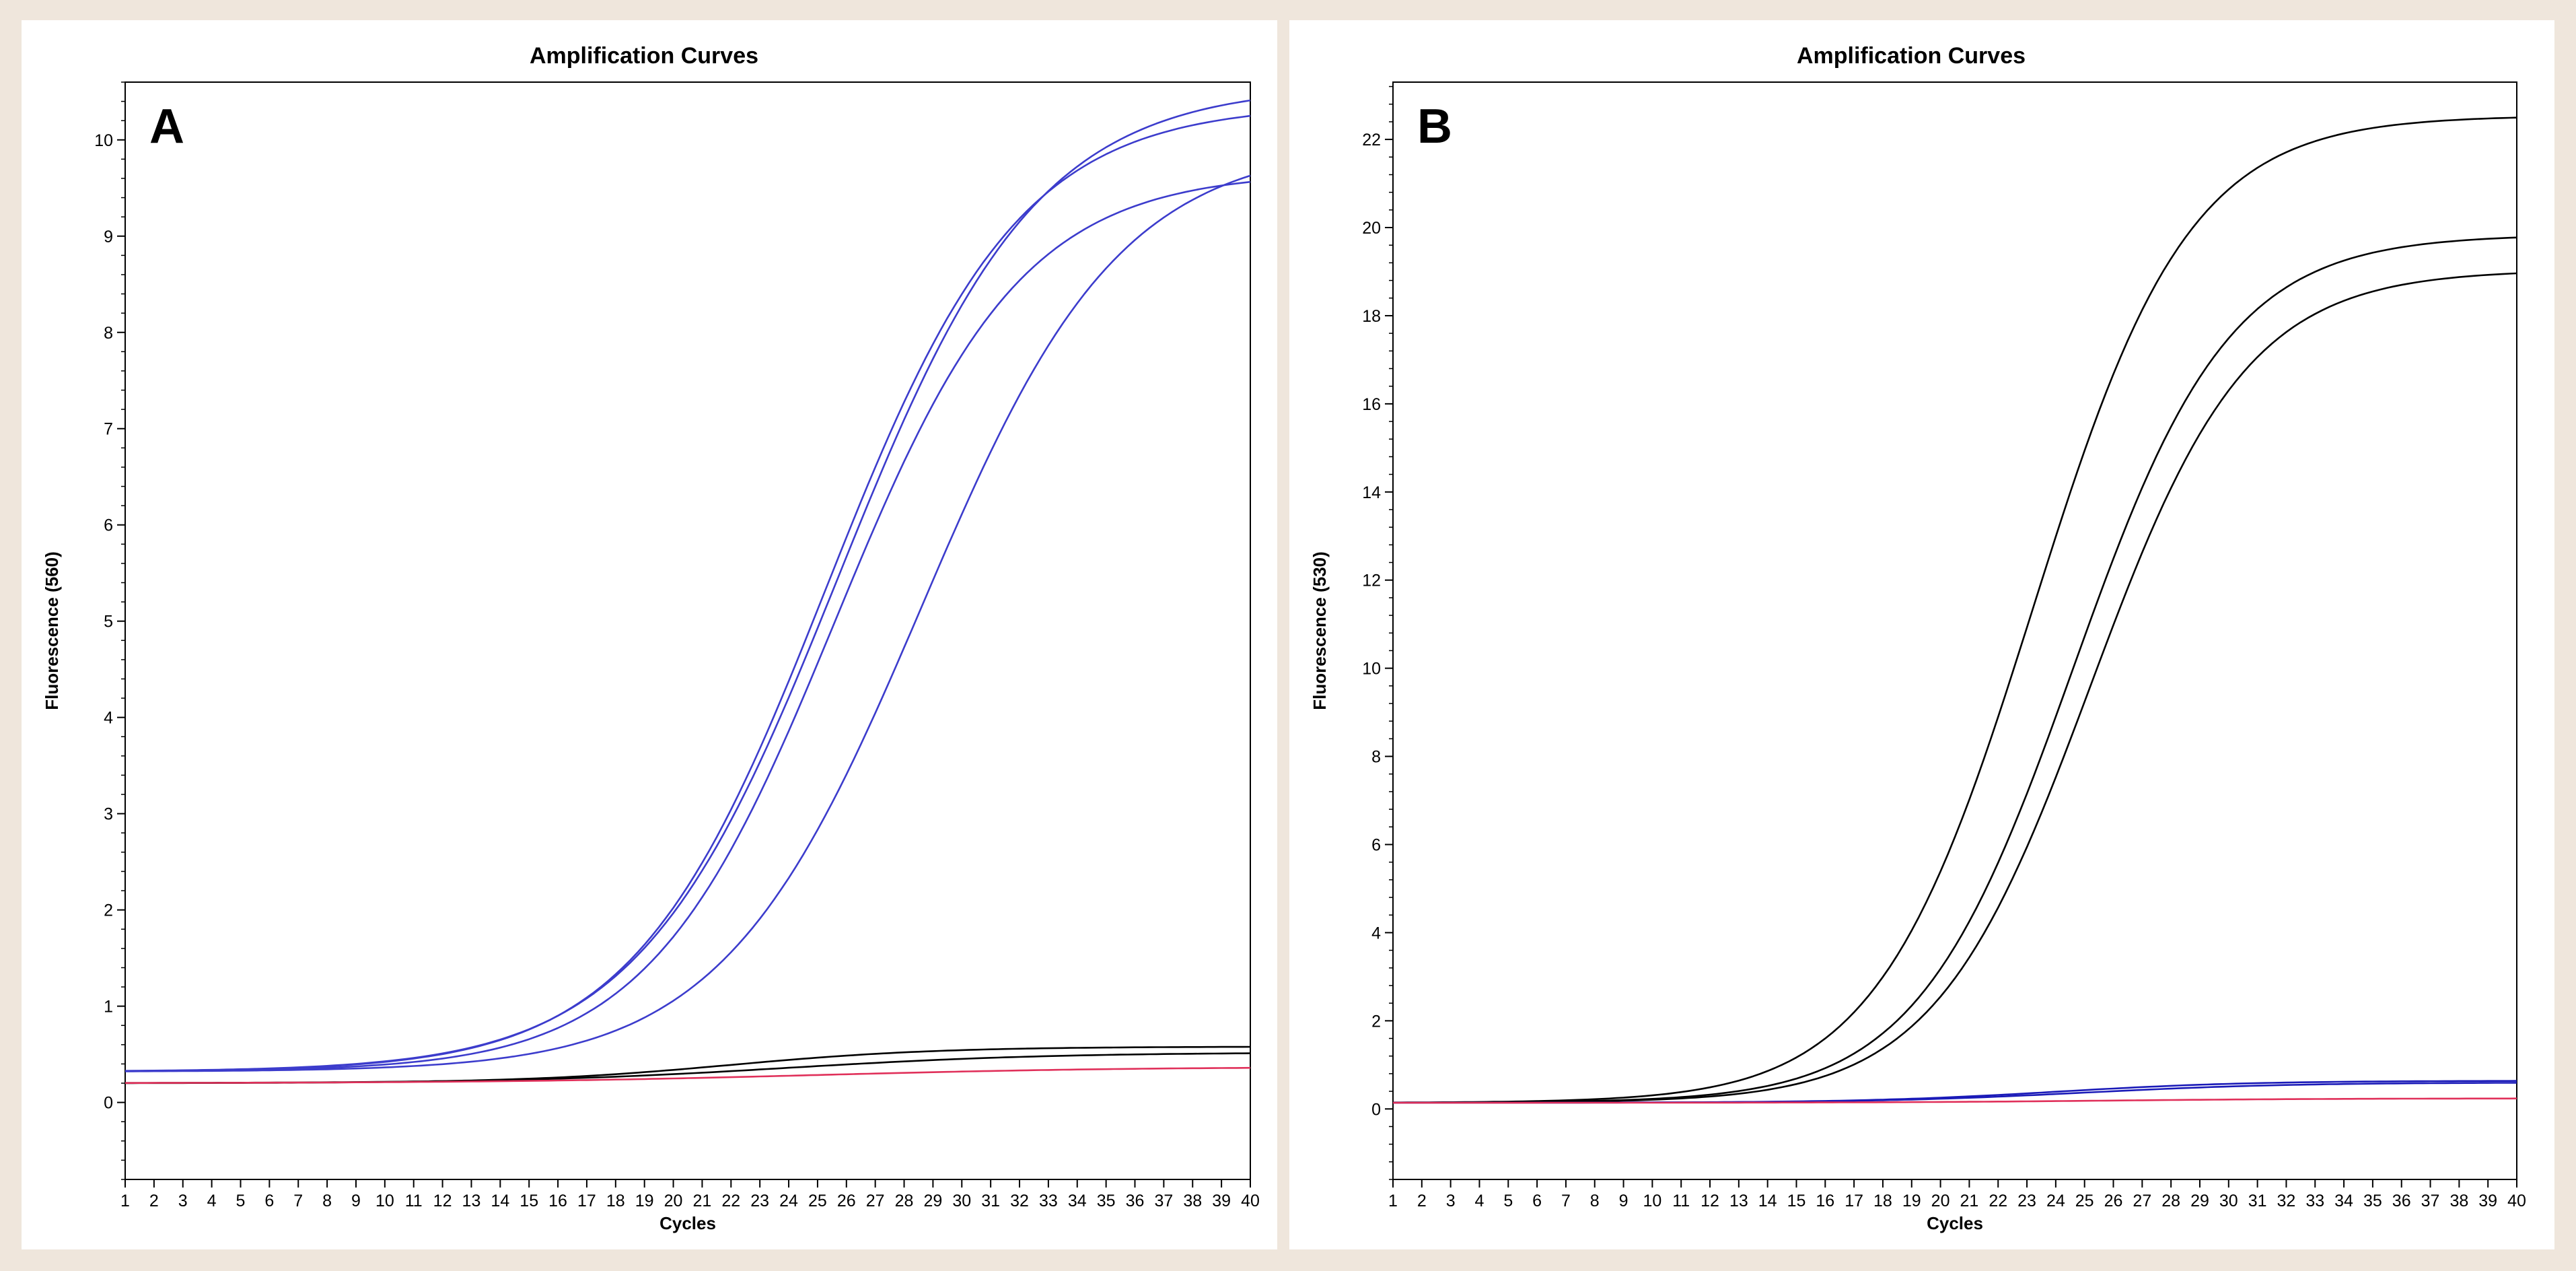 The image size is (2576, 1271). What do you see at coordinates (1250, 1201) in the screenshot?
I see `x-tick-label: 40` at bounding box center [1250, 1201].